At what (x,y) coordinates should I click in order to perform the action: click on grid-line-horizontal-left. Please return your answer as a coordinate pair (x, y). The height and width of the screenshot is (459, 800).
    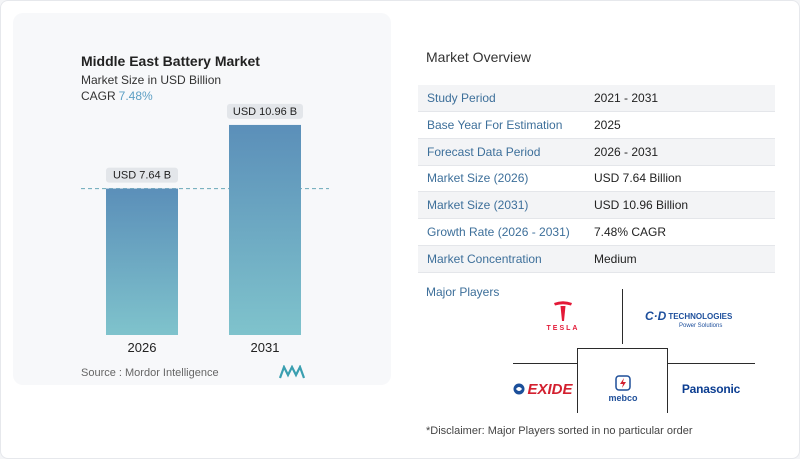
    Looking at the image, I should click on (545, 363).